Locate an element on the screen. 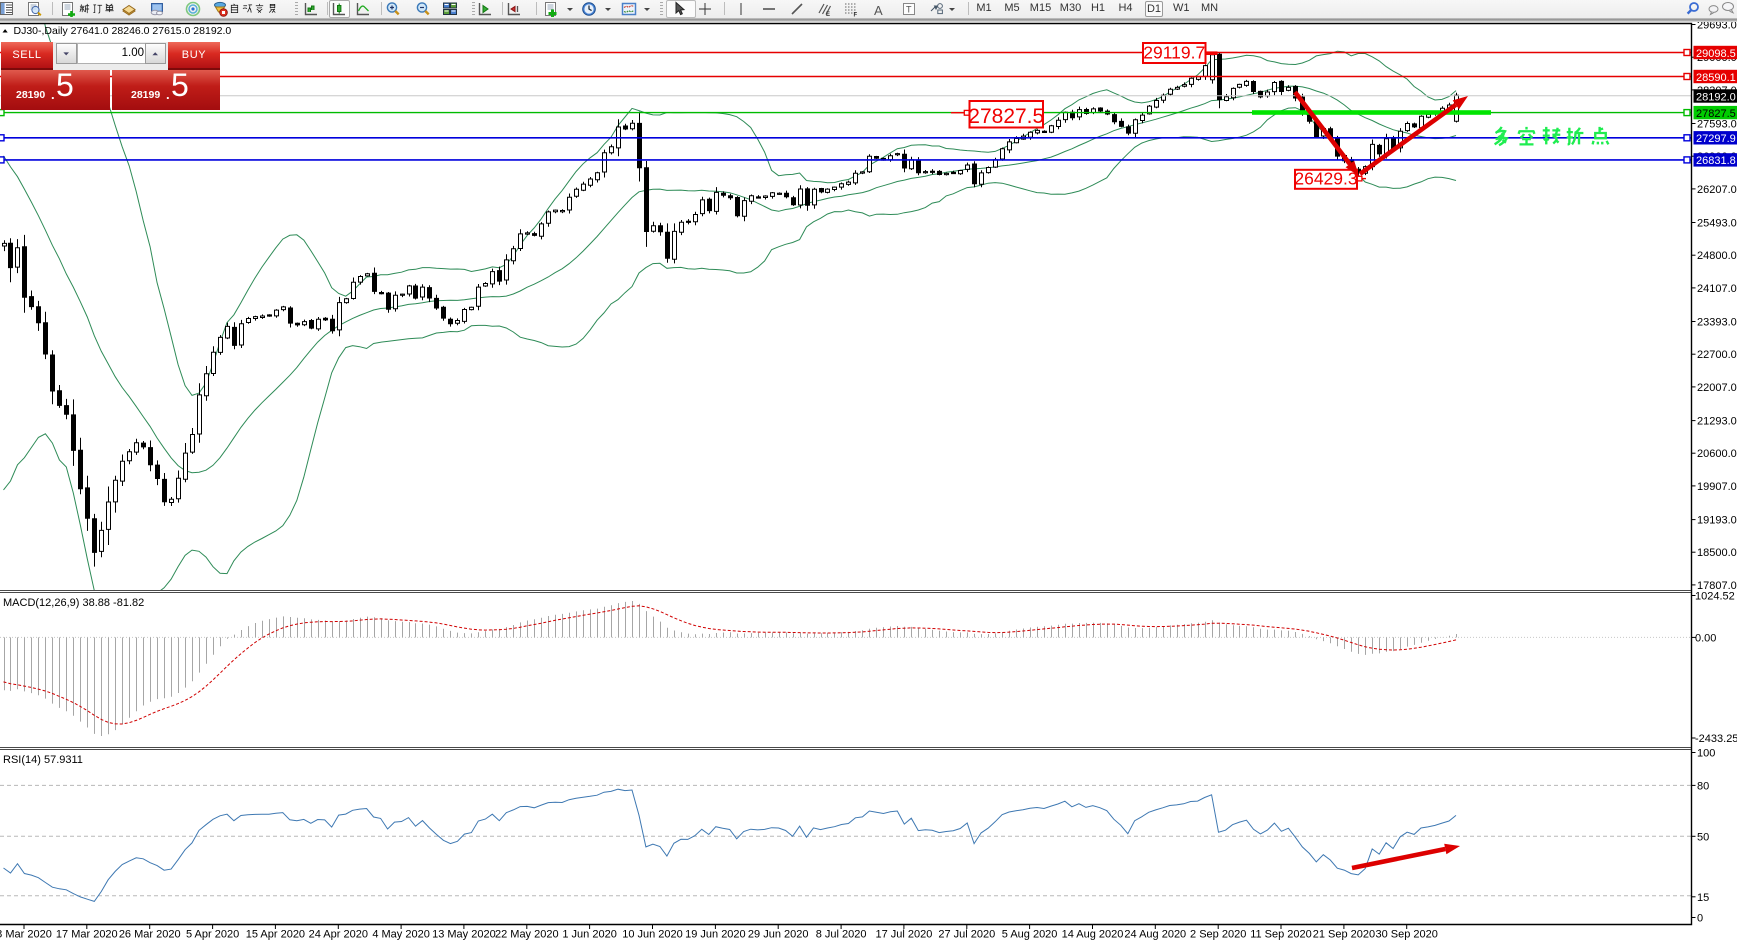  svg-text: 0.00 is located at coordinates (1705, 638).